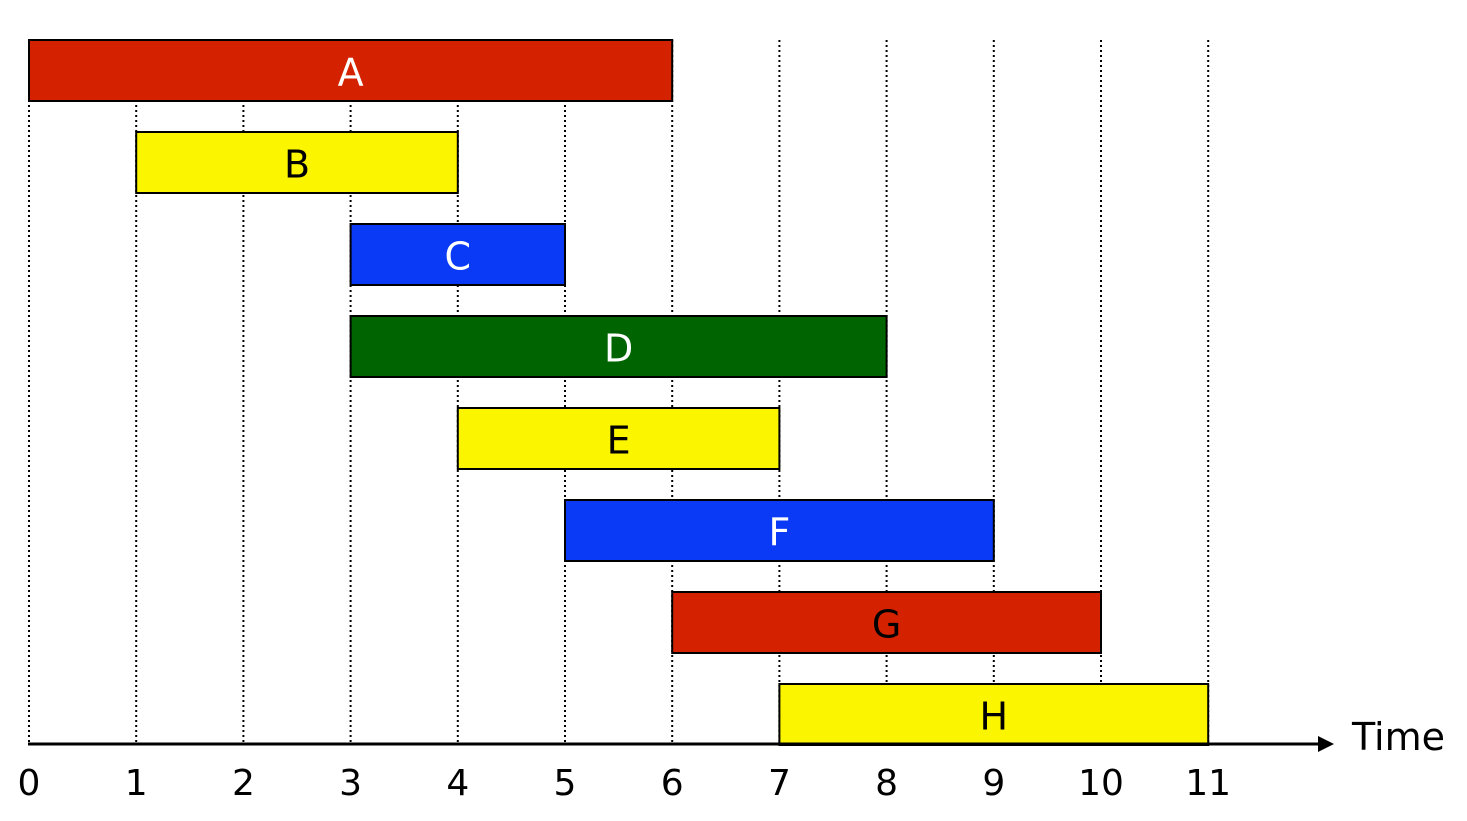 The image size is (1467, 821). Describe the element at coordinates (625, 783) in the screenshot. I see `tick-labels: 0 1 2 3 4 5 6 7 8 9 10 11` at that location.